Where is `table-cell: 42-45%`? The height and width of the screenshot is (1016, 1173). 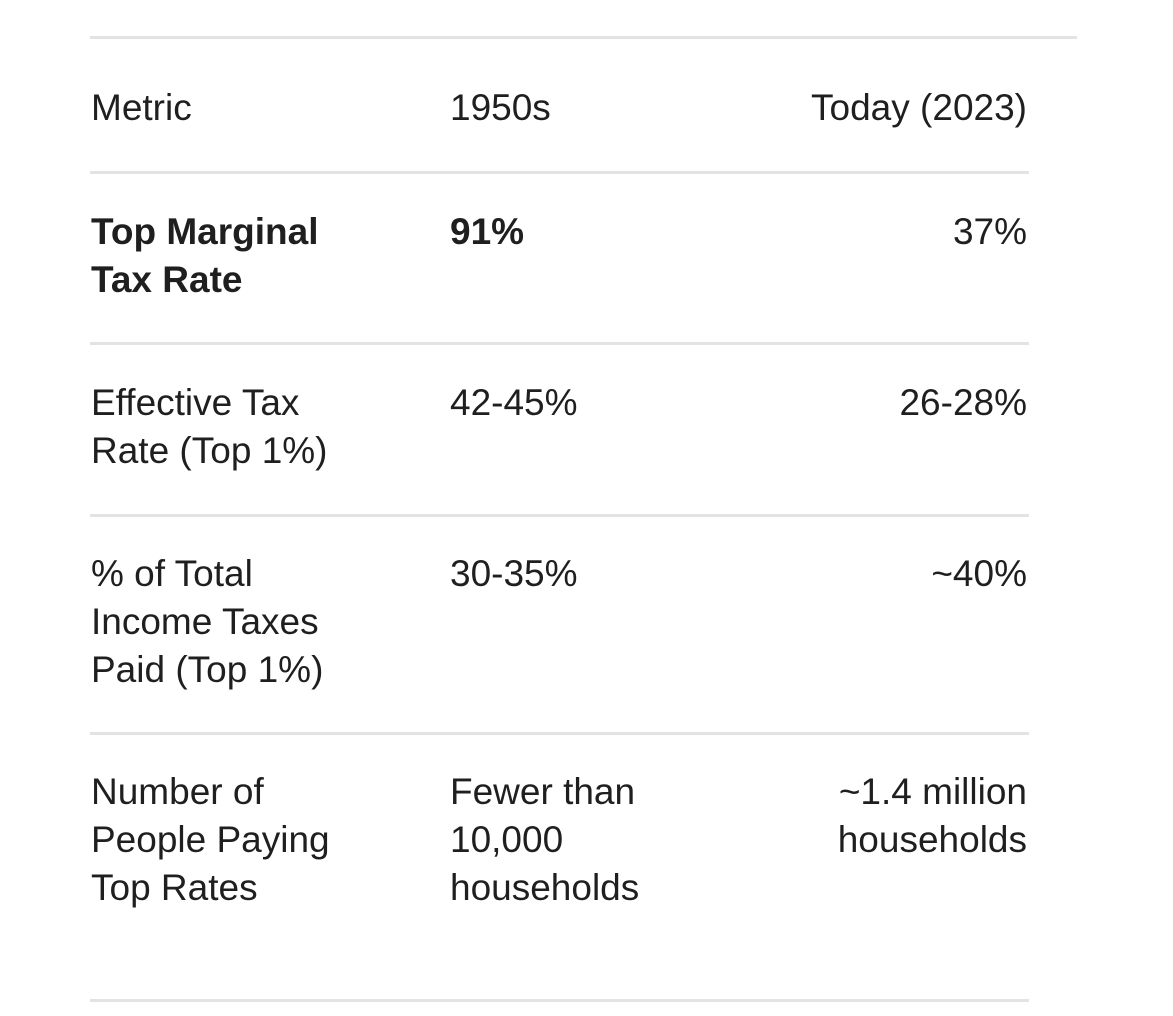 table-cell: 42-45% is located at coordinates (514, 402).